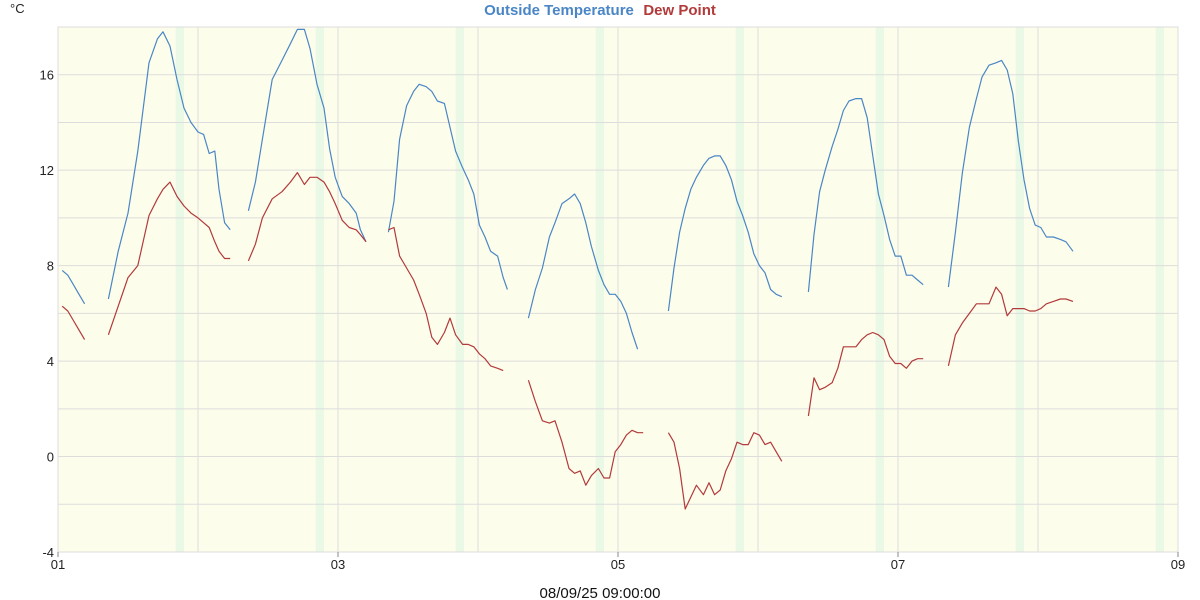  I want to click on x-tick-label: 05, so click(618, 564).